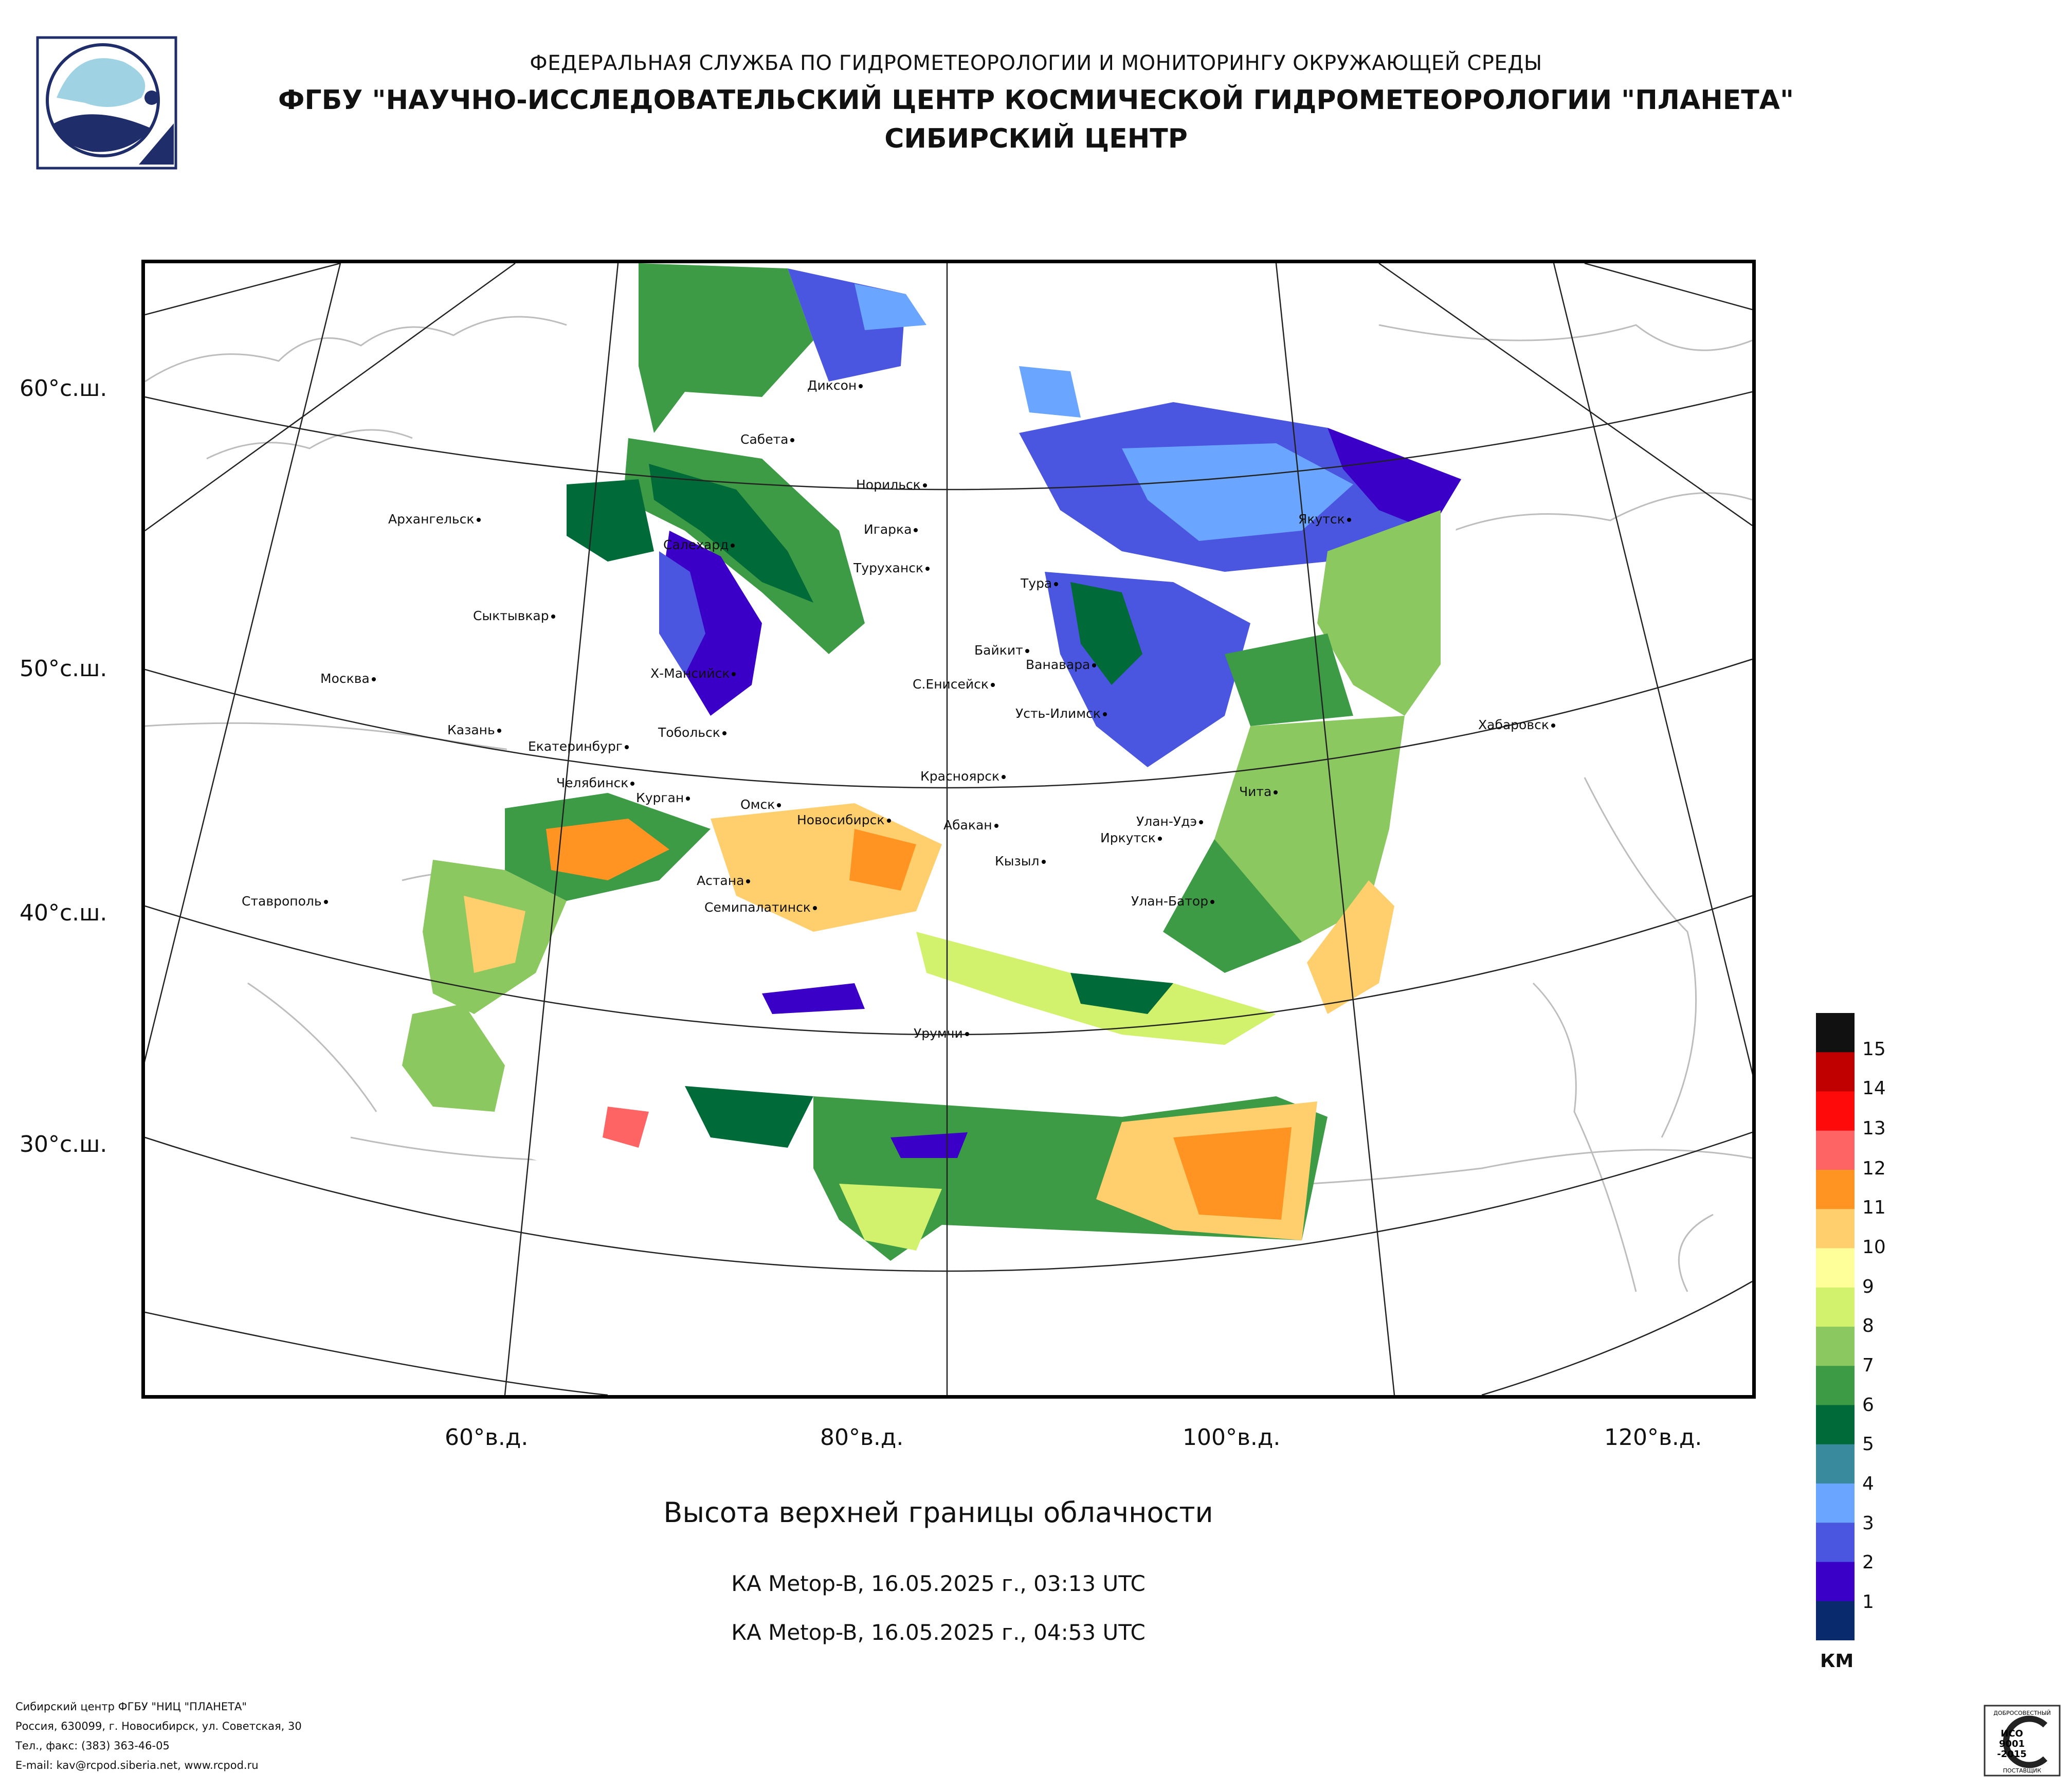 Image resolution: width=2072 pixels, height=1791 pixels. What do you see at coordinates (348, 679) in the screenshot?
I see `city-moskva: Москва` at bounding box center [348, 679].